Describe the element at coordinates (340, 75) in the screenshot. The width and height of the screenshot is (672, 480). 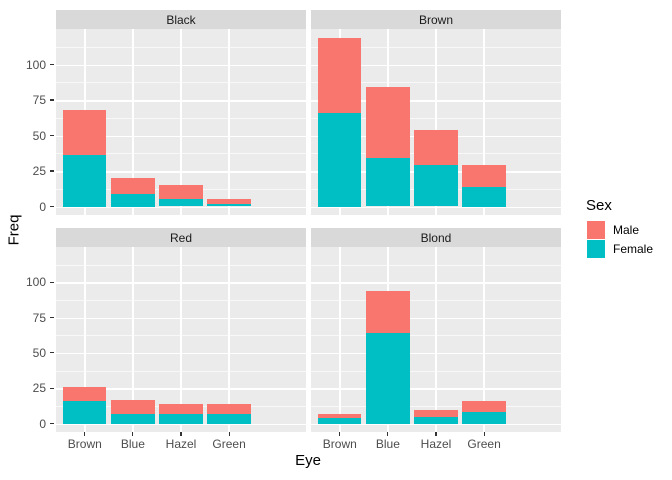
I see `bar-brown-brown-male` at that location.